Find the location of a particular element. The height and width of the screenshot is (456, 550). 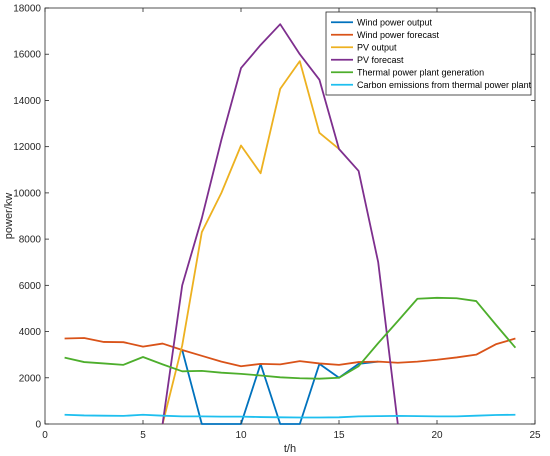

x-tick-label: 20 is located at coordinates (437, 435).